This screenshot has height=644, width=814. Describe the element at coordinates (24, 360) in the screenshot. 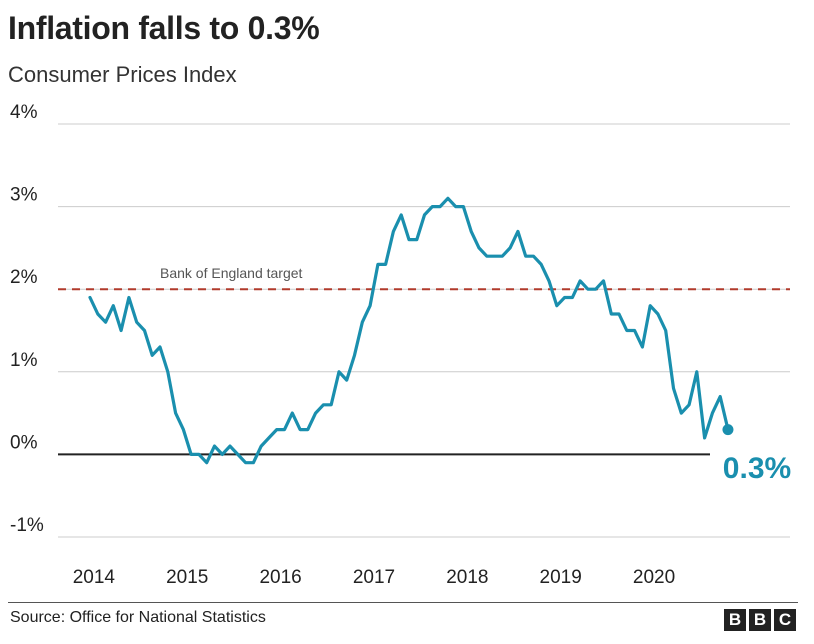

I see `y-tick-label: 1%` at that location.